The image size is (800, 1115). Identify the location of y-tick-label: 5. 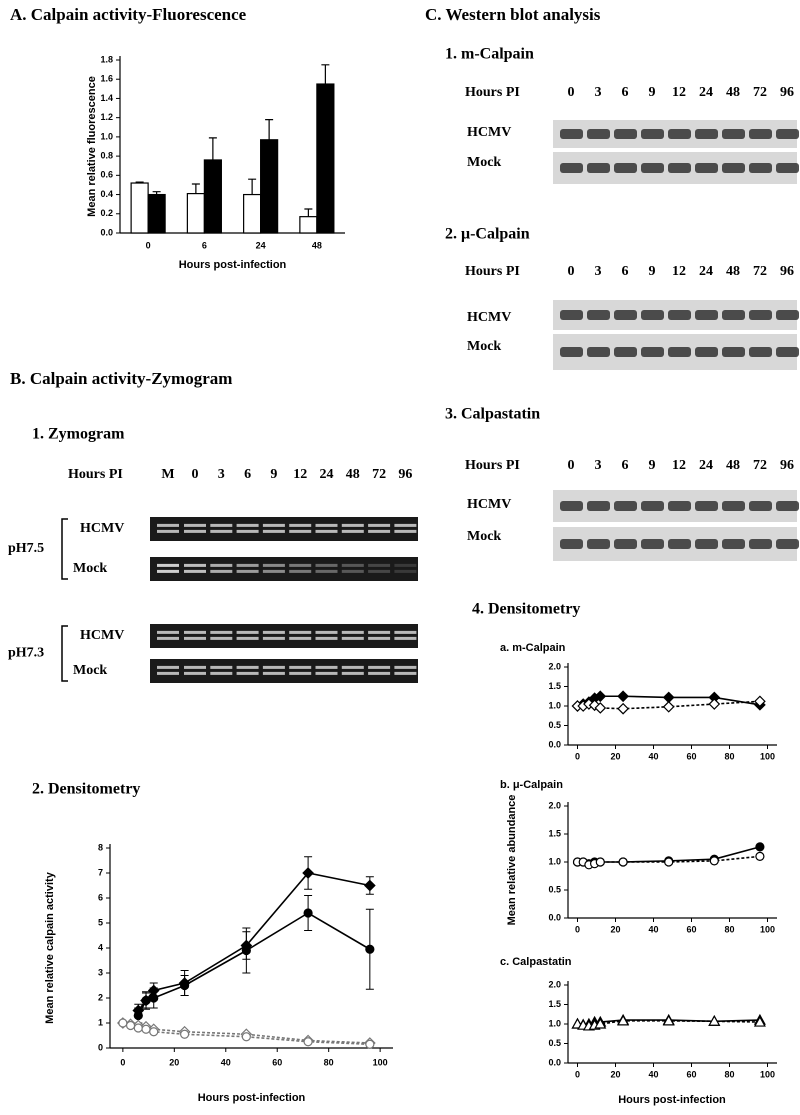
(100, 922).